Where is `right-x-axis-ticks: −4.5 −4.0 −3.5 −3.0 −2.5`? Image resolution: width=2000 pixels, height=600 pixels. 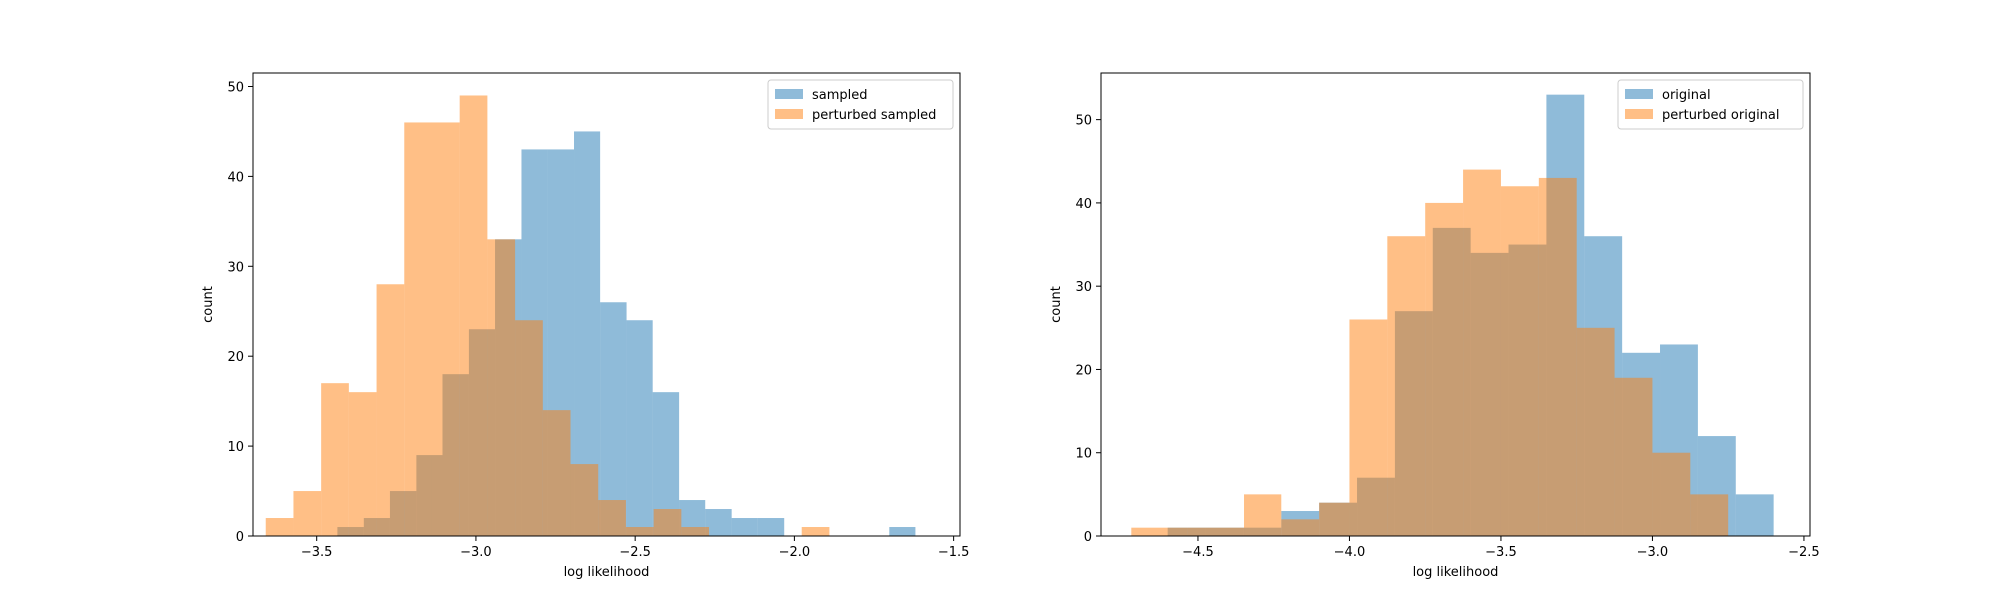
right-x-axis-ticks: −4.5 −4.0 −3.5 −3.0 −2.5 is located at coordinates (1501, 548).